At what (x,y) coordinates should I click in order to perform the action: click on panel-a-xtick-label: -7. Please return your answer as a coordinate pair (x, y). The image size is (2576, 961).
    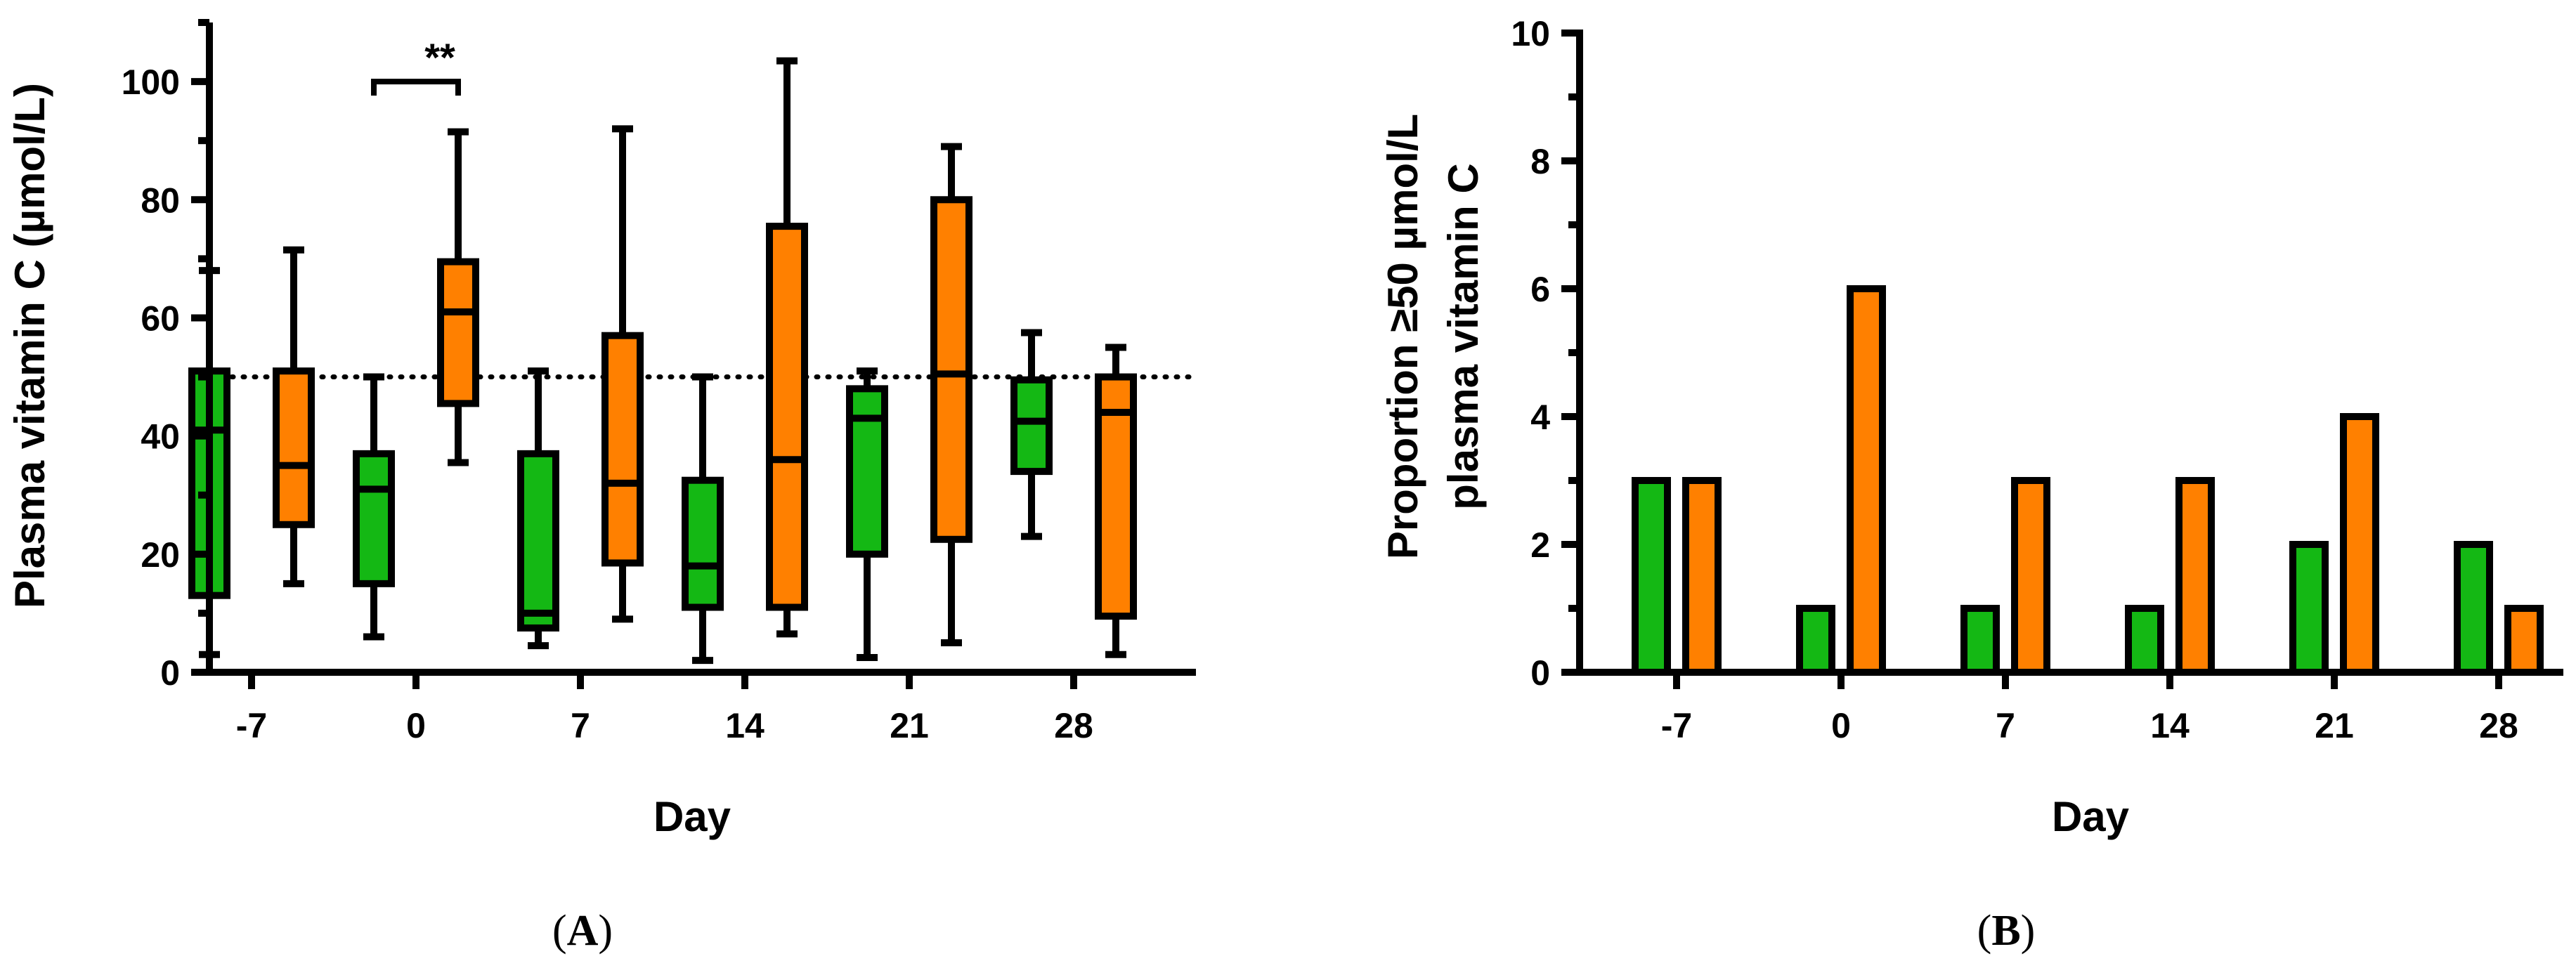
    Looking at the image, I should click on (251, 725).